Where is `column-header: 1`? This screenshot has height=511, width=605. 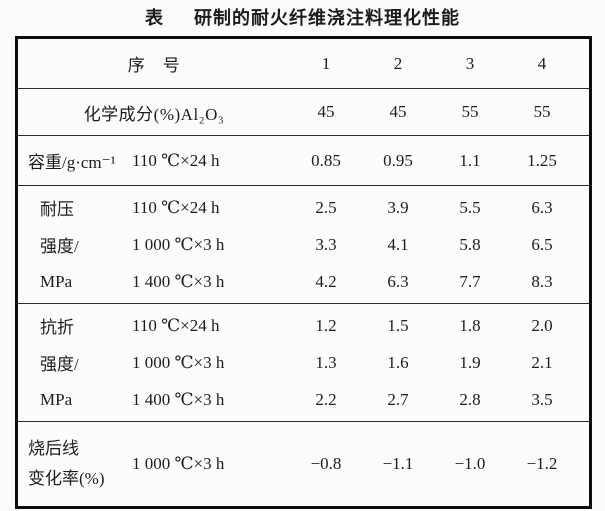
column-header: 1 is located at coordinates (326, 63).